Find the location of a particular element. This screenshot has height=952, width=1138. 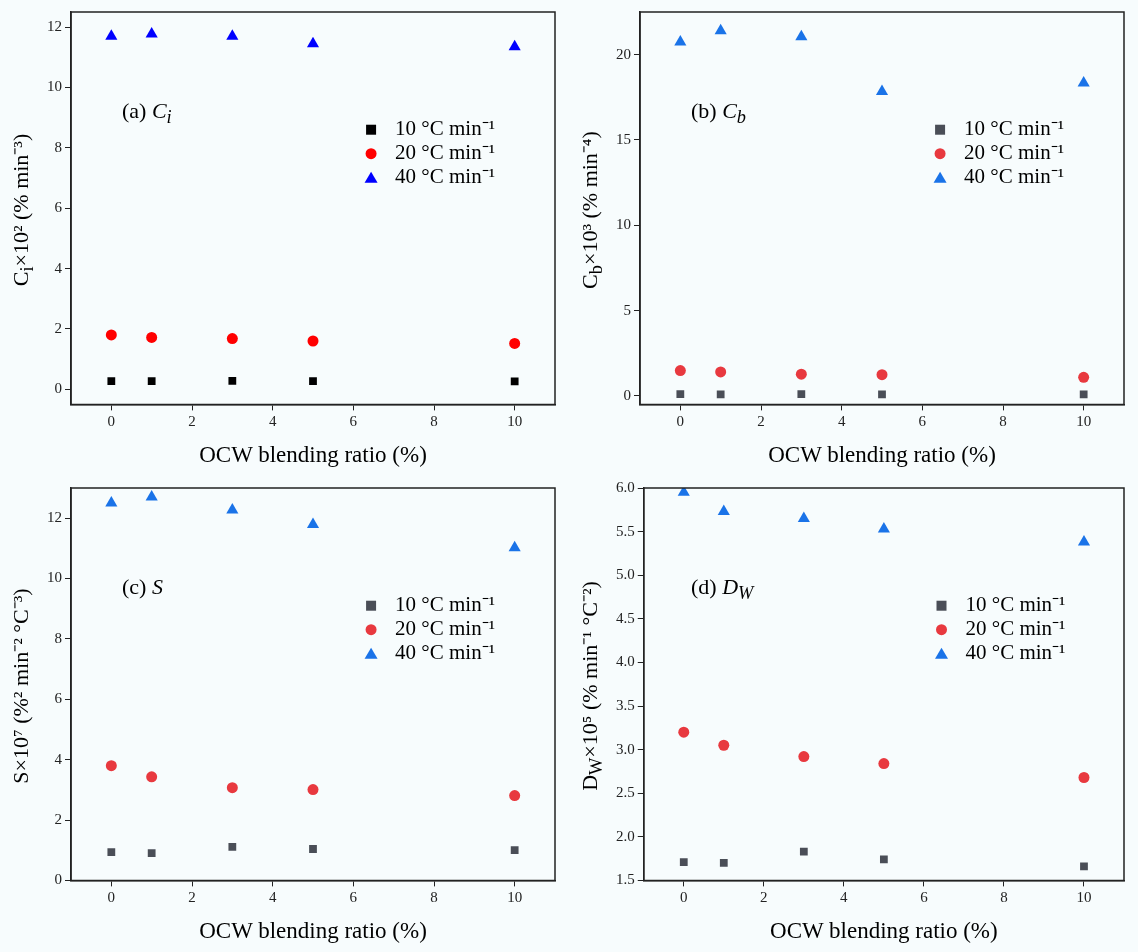

y-tick-label: 2.5 is located at coordinates (625, 792).